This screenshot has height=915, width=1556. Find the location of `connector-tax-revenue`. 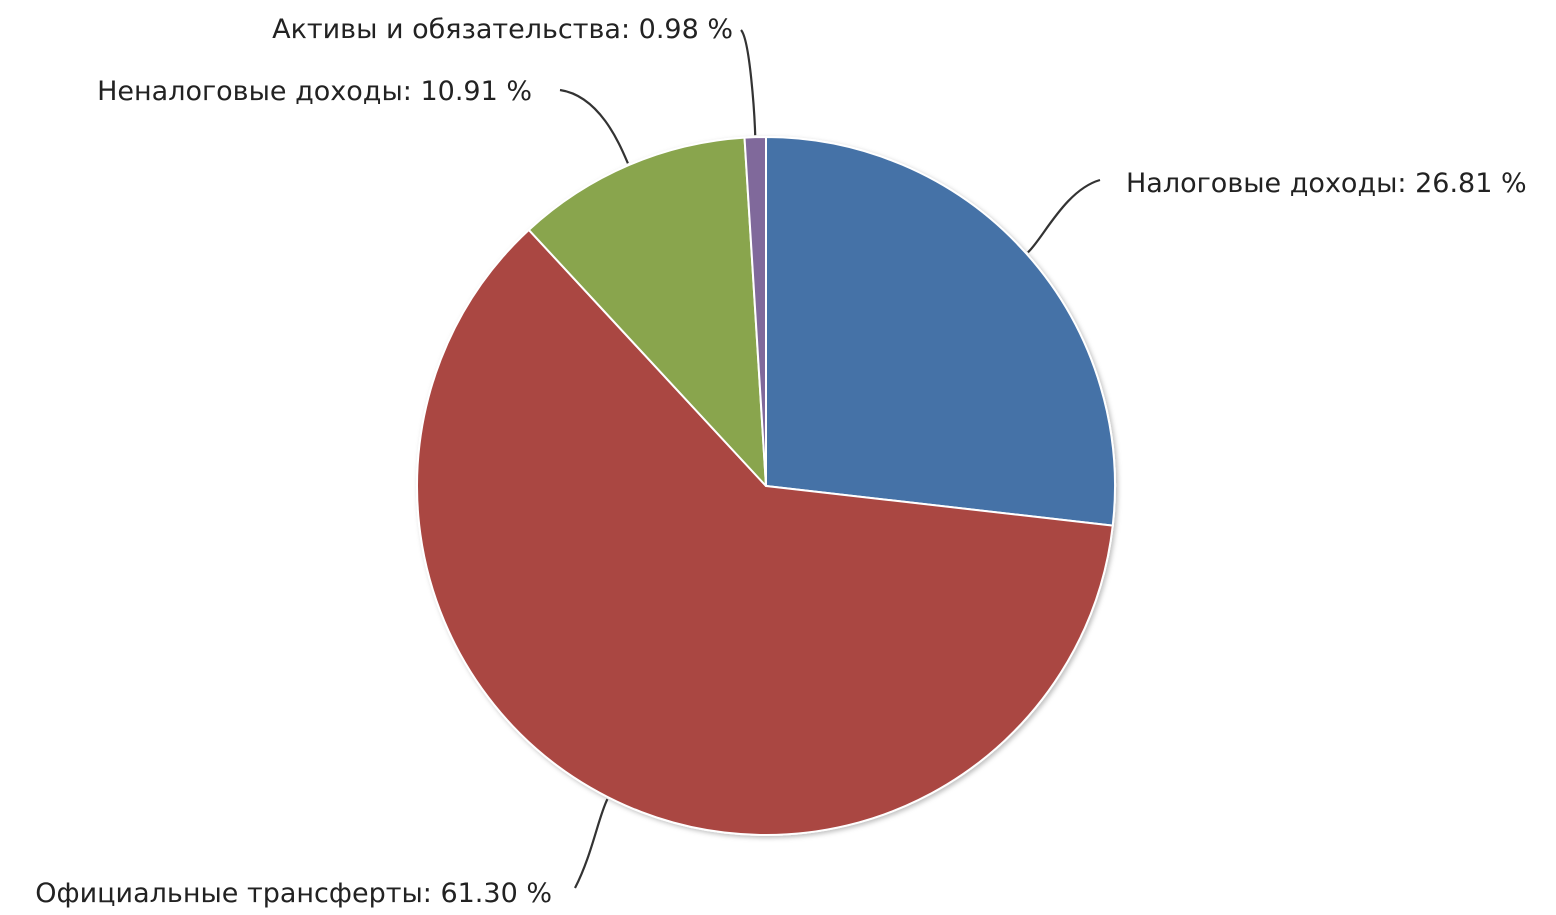

connector-tax-revenue is located at coordinates (1064, 216).